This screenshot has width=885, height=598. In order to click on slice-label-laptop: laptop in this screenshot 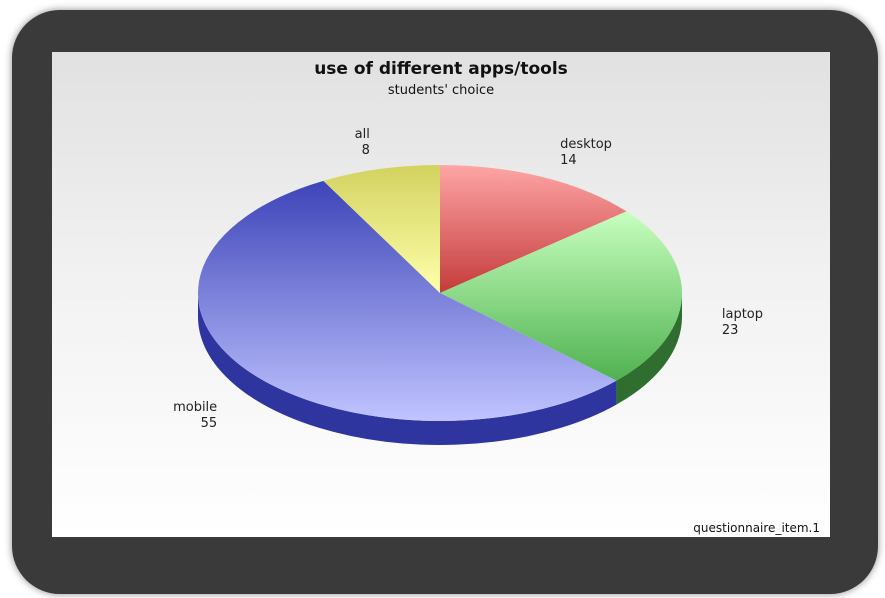, I will do `click(742, 314)`.